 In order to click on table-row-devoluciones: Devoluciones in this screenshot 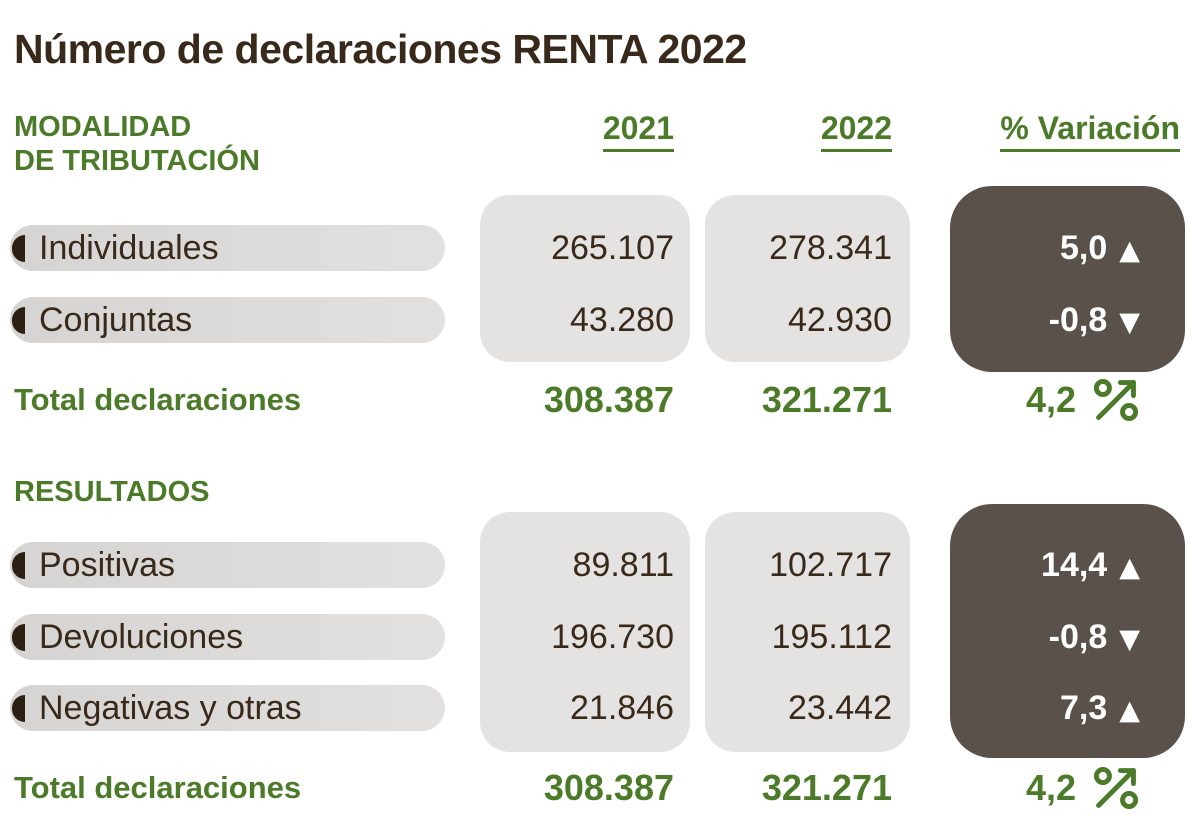, I will do `click(227, 637)`.